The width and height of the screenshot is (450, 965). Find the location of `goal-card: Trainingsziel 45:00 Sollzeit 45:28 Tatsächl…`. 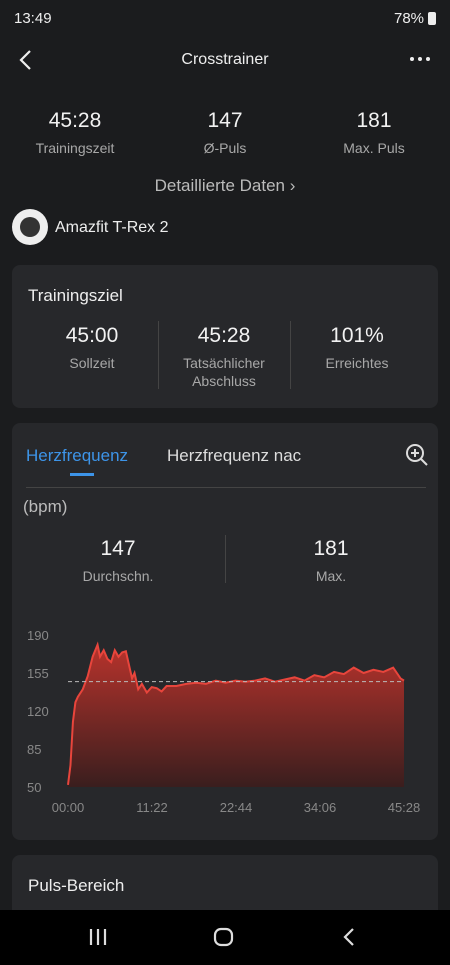

goal-card: Trainingsziel 45:00 Sollzeit 45:28 Tatsächl… is located at coordinates (225, 336).